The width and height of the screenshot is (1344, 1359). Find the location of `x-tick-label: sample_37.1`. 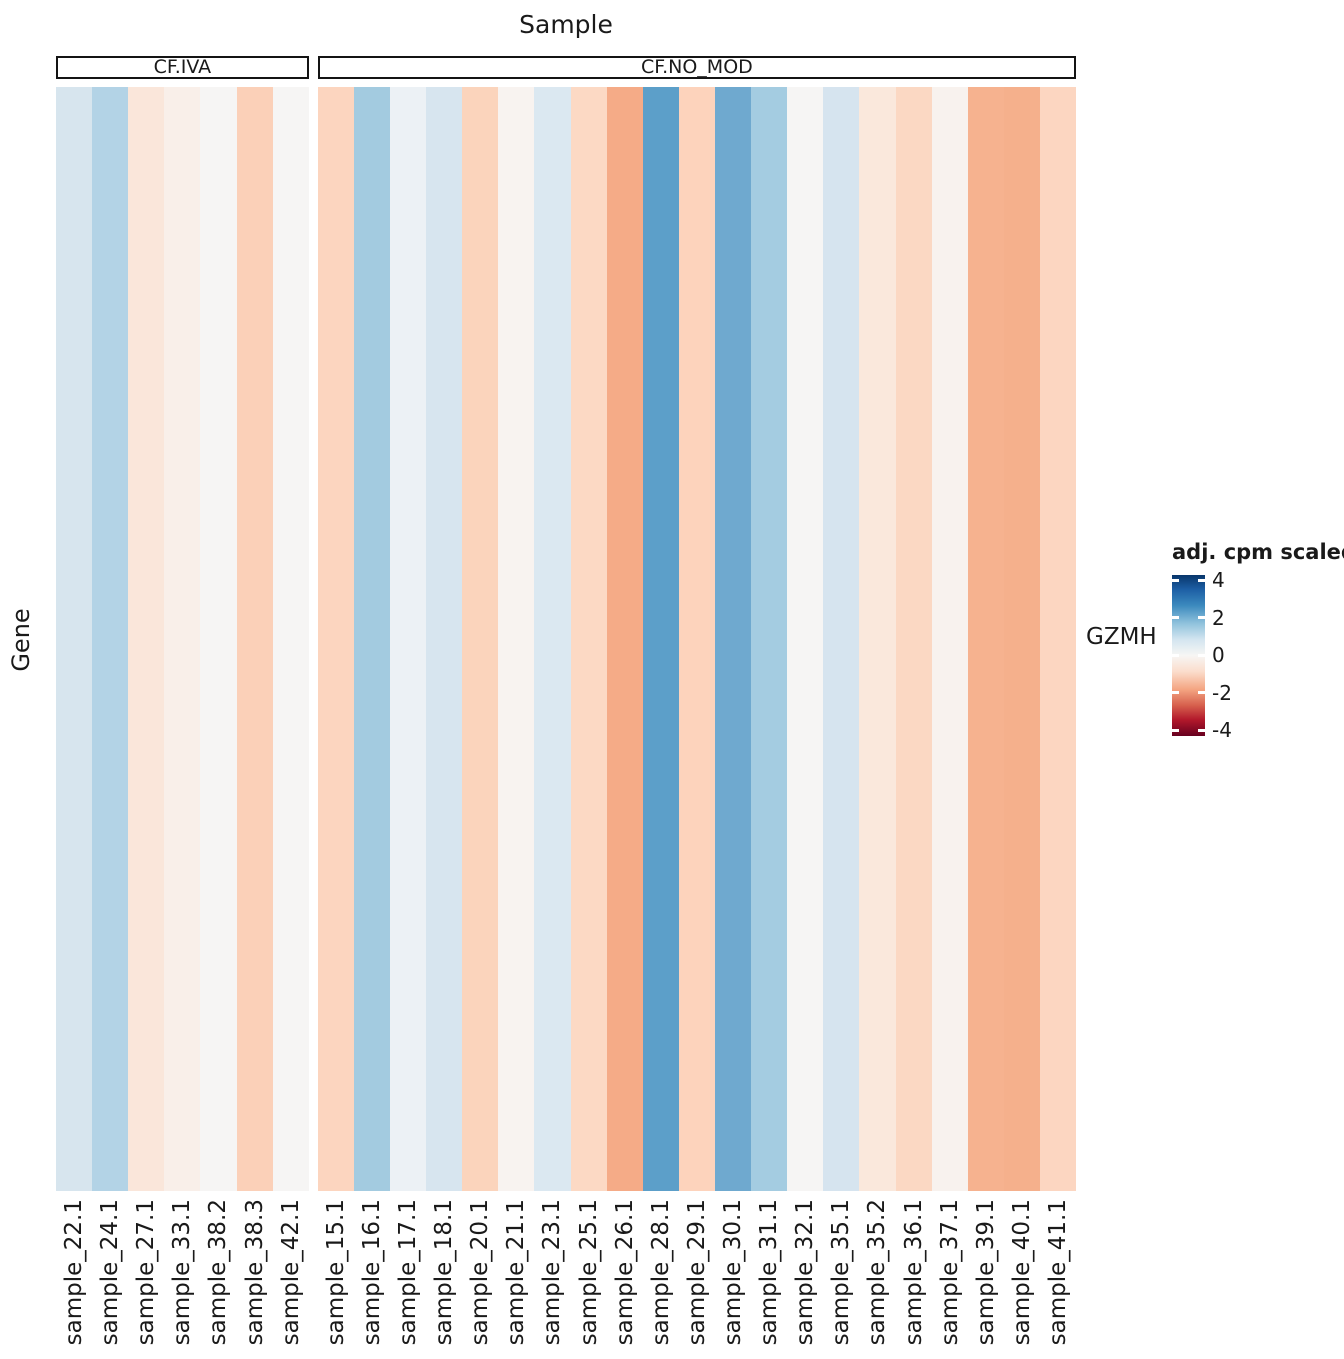

x-tick-label: sample_37.1 is located at coordinates (950, 1279).